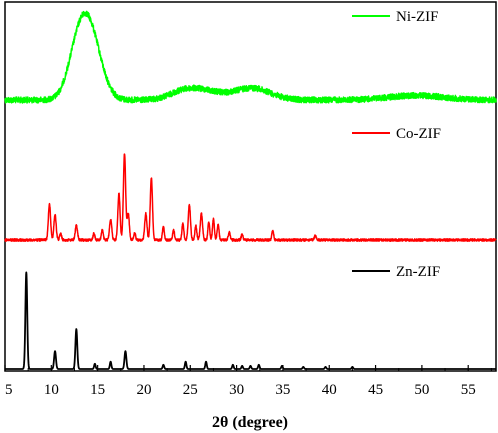 The image size is (498, 433). What do you see at coordinates (418, 134) in the screenshot?
I see `legend-label-co-zif: Co-ZIF` at bounding box center [418, 134].